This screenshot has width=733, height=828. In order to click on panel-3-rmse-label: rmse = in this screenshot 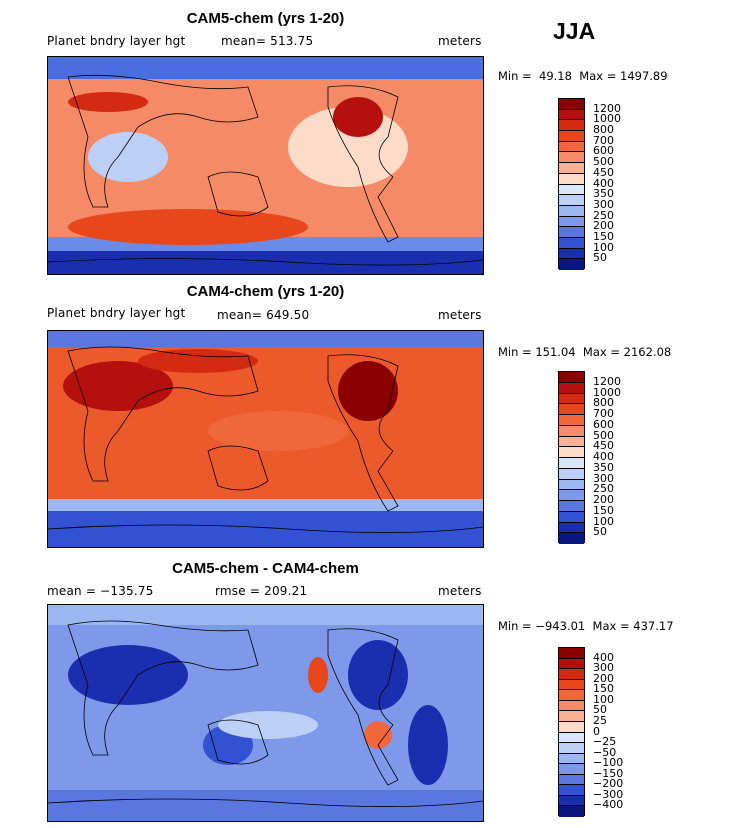, I will do `click(238, 591)`.